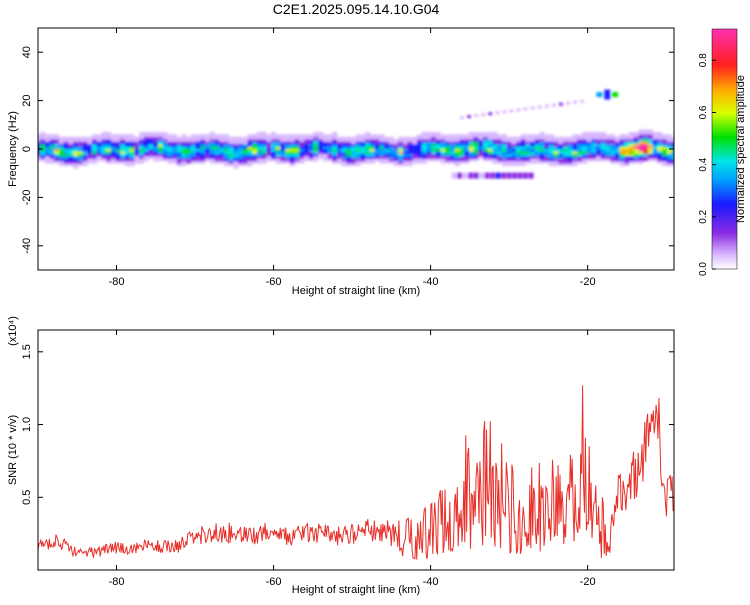  What do you see at coordinates (703, 164) in the screenshot?
I see `colorbar-tick-label: 0.4` at bounding box center [703, 164].